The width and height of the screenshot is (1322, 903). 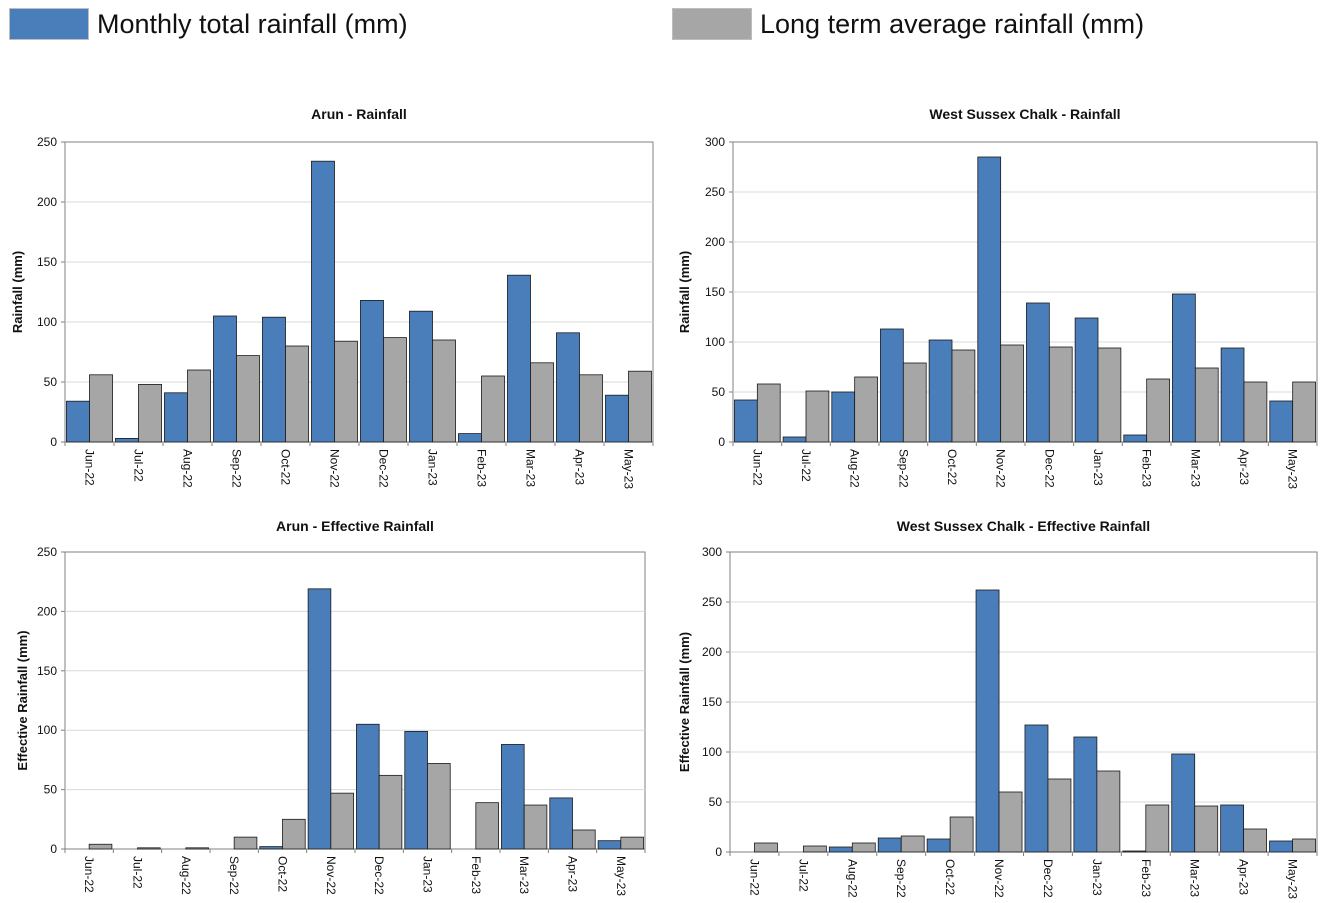 I want to click on chart-title: West Sussex Chalk - Effective Rainfall, so click(x=1023, y=526).